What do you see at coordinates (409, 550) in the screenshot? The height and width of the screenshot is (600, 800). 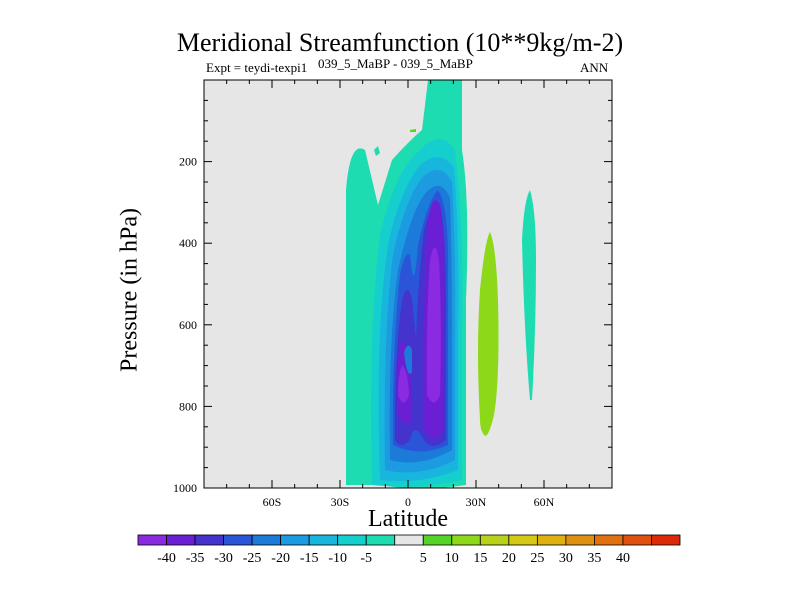 I see `colorbar: -40 -35 -30 -25 -20 -15 -10 -5 5 10 15 20 25 30 35 40` at bounding box center [409, 550].